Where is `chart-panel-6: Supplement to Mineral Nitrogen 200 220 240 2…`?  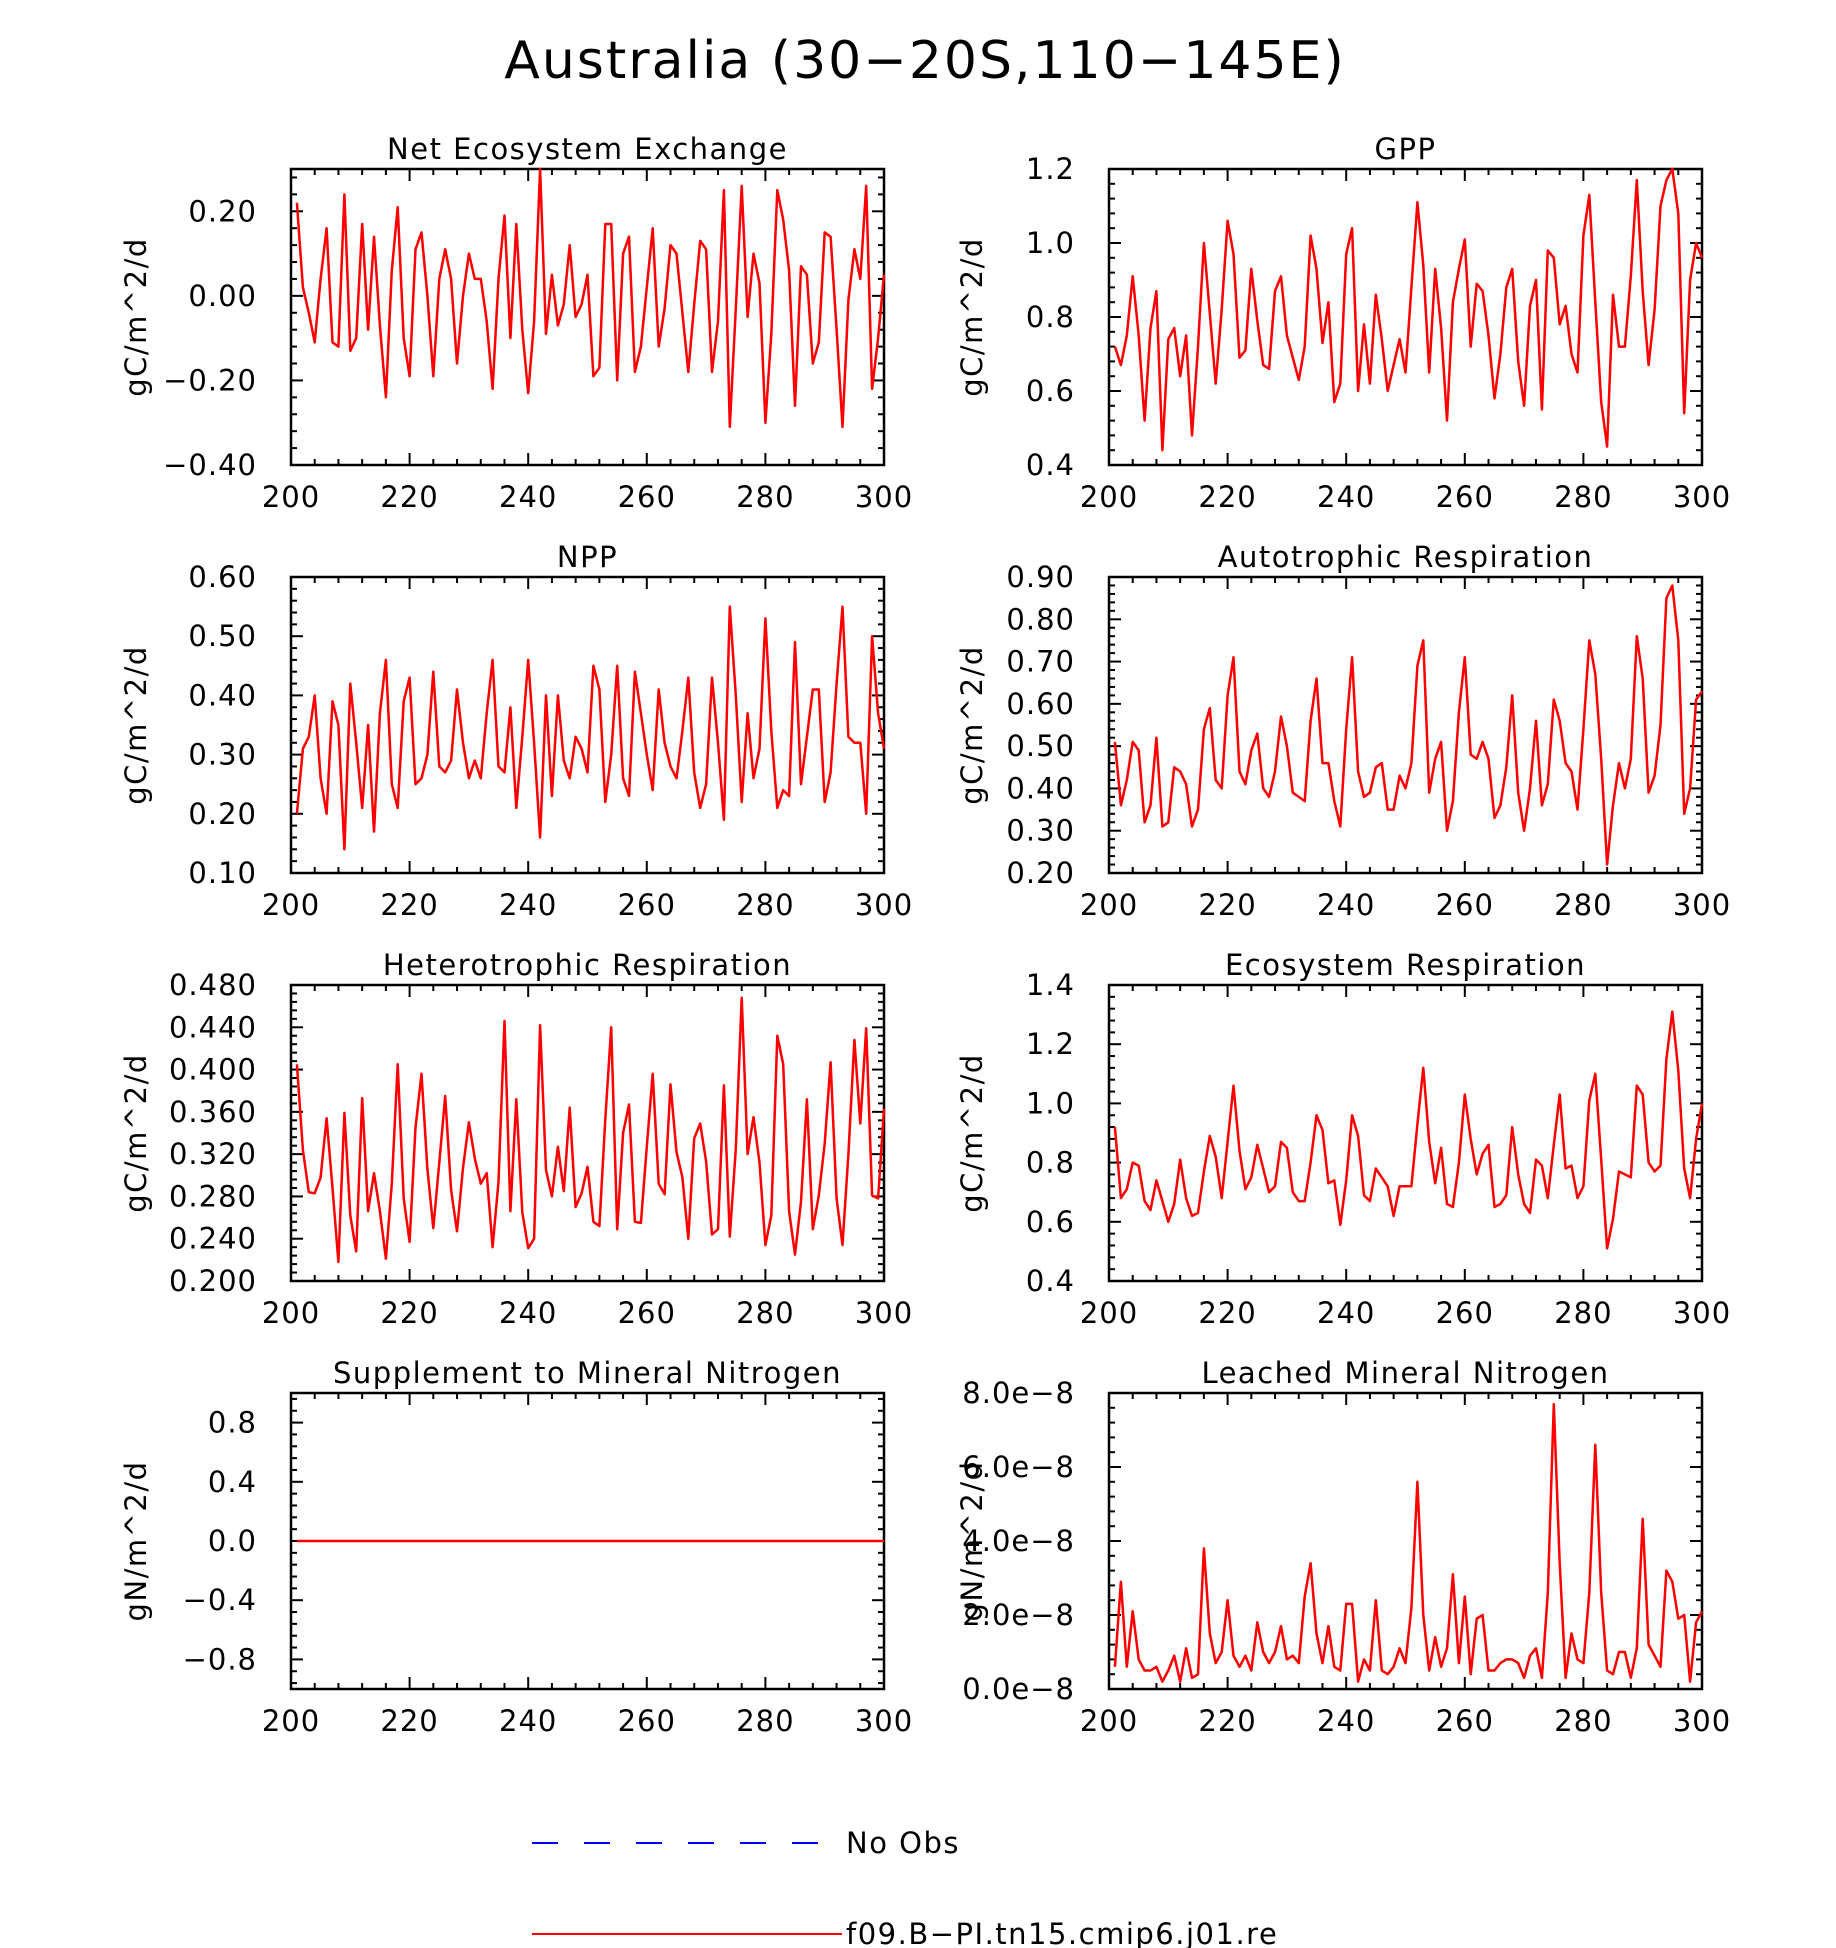 chart-panel-6: Supplement to Mineral Nitrogen 200 220 240 2… is located at coordinates (516, 1547).